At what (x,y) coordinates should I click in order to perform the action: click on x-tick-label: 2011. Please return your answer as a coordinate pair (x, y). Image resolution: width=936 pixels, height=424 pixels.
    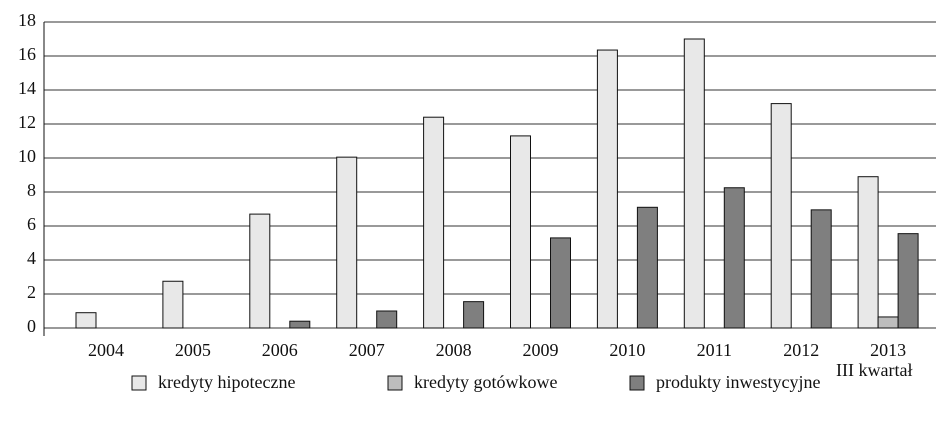
    Looking at the image, I should click on (714, 350).